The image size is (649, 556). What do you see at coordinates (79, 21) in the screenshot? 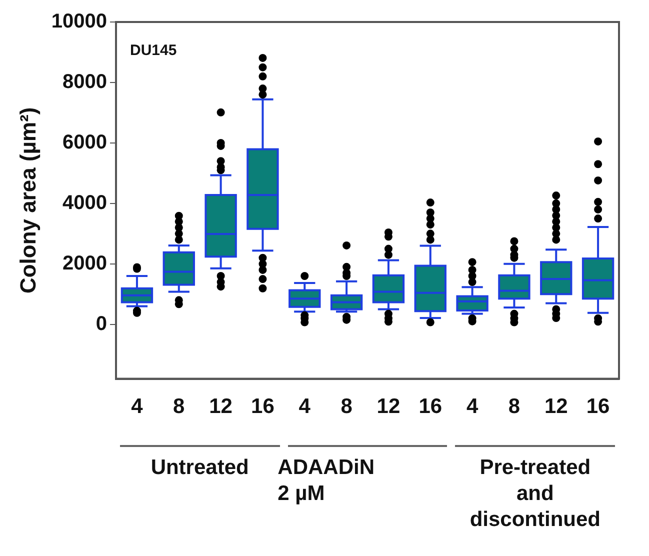
I see `y-tick-label: 10000` at bounding box center [79, 21].